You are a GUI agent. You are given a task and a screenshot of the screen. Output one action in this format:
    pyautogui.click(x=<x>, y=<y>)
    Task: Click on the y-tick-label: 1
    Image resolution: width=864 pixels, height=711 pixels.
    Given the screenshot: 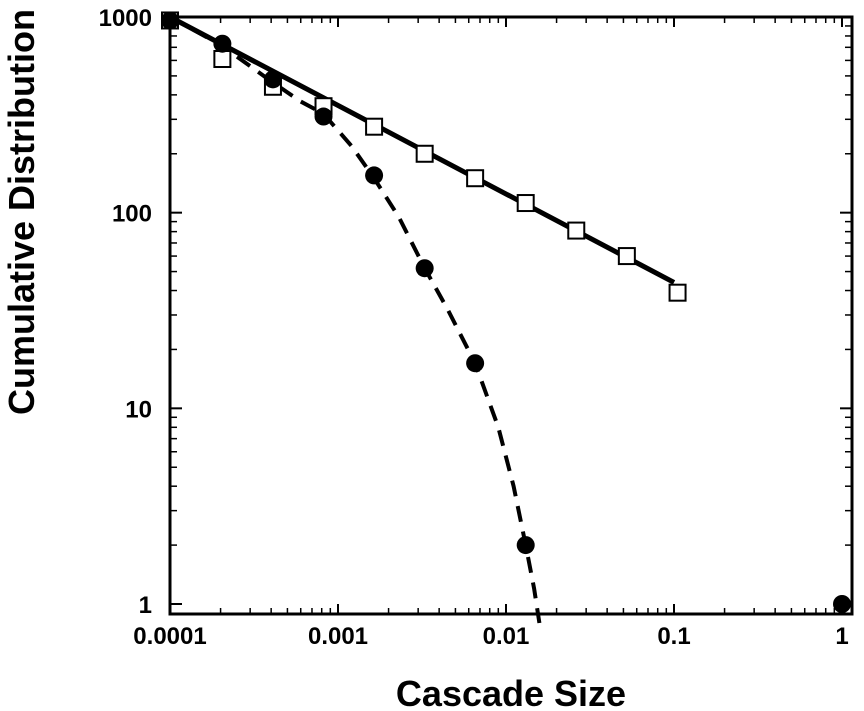 What is the action you would take?
    pyautogui.click(x=145, y=605)
    